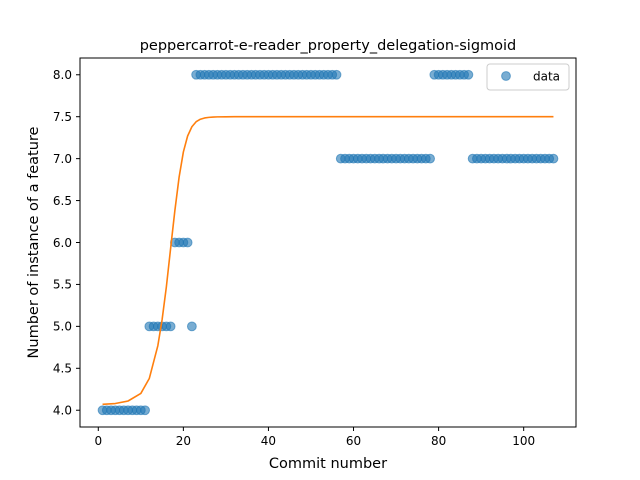  What do you see at coordinates (62, 369) in the screenshot?
I see `y-tick-label: 4.5` at bounding box center [62, 369].